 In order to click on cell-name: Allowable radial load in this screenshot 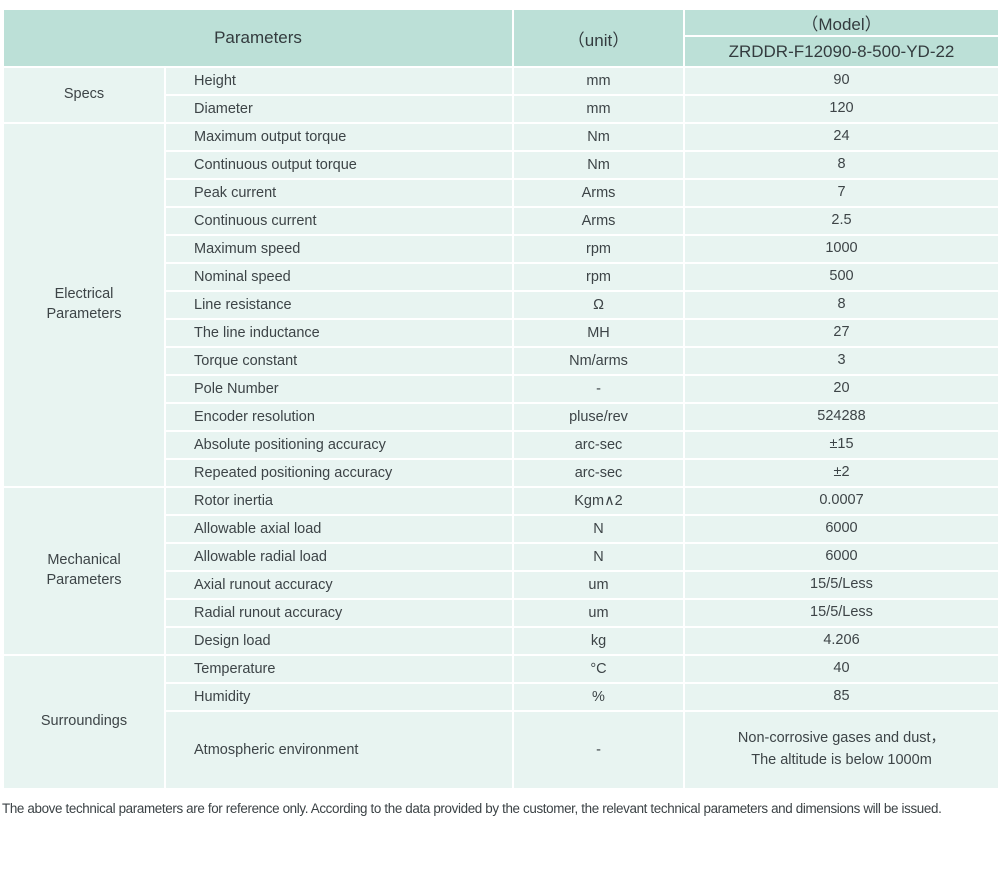, I will do `click(339, 557)`.